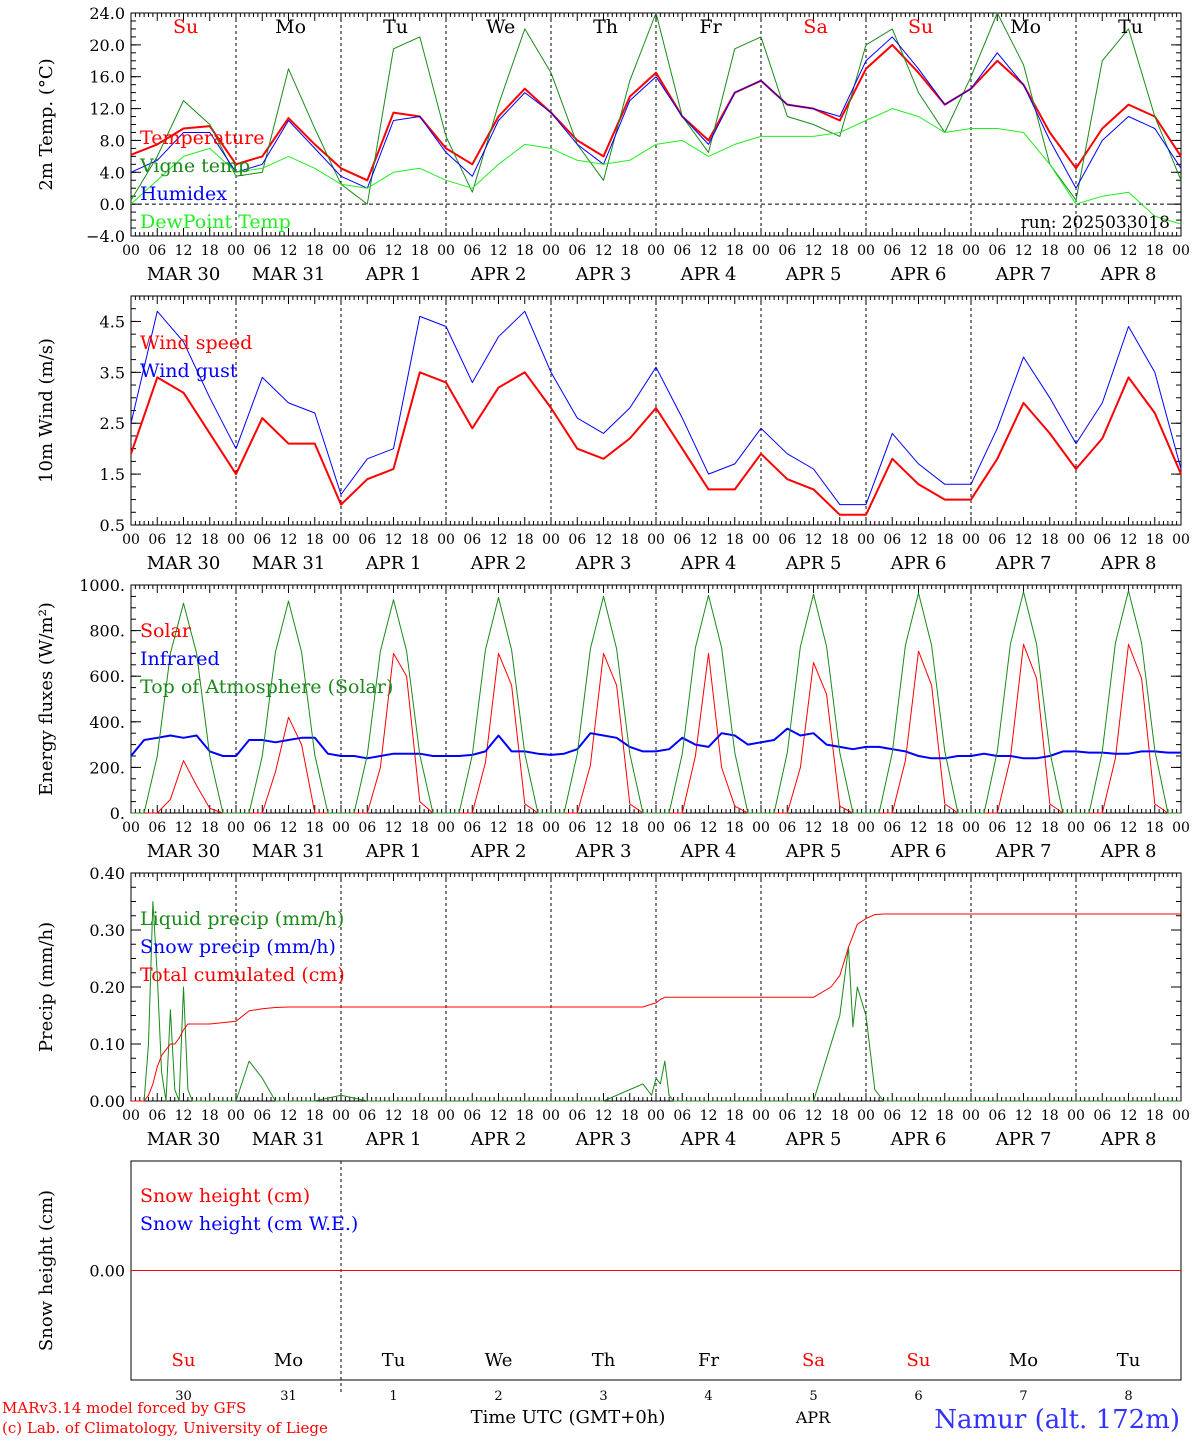 This screenshot has width=1194, height=1440. Describe the element at coordinates (708, 1360) in the screenshot. I see `day-label: Fr` at that location.